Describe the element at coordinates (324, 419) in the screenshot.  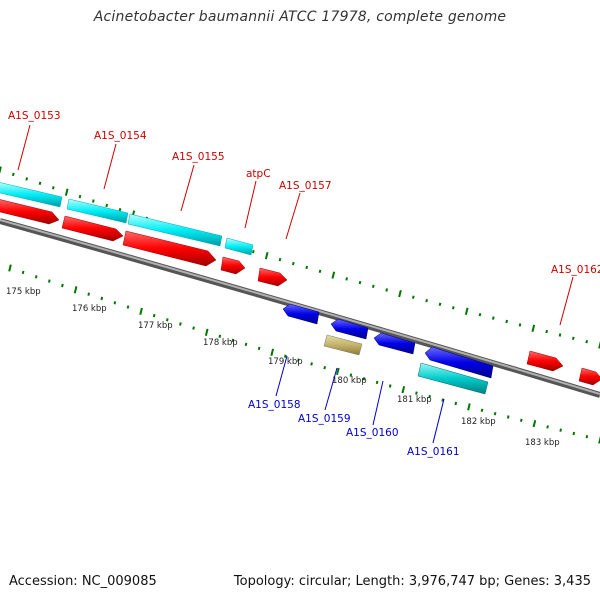
I see `gene-label: A1S_0159` at that location.